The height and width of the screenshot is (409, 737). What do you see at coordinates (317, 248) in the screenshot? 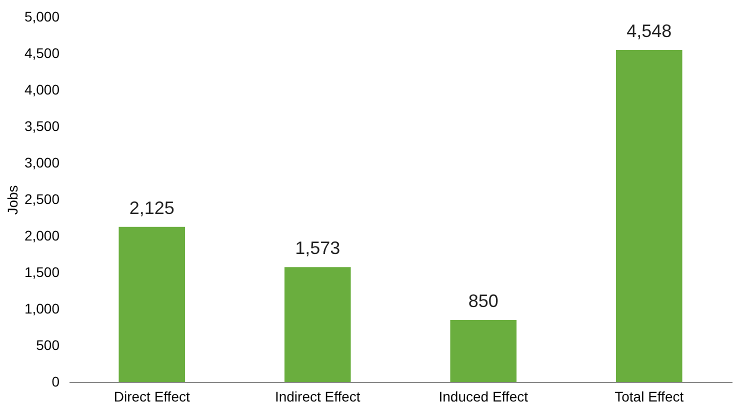
I see `data-label: 1,573` at bounding box center [317, 248].